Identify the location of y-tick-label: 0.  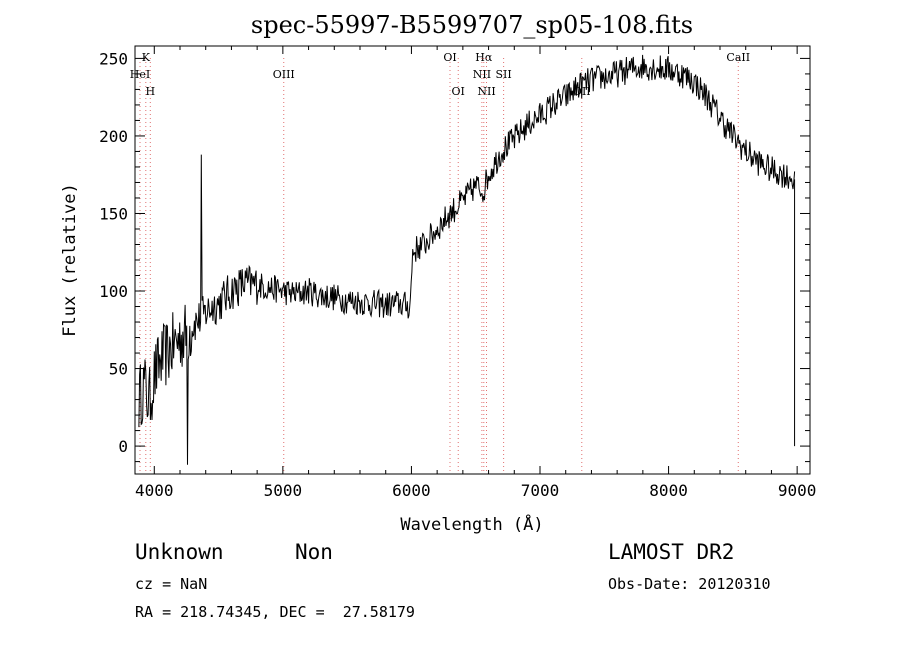
(123, 446).